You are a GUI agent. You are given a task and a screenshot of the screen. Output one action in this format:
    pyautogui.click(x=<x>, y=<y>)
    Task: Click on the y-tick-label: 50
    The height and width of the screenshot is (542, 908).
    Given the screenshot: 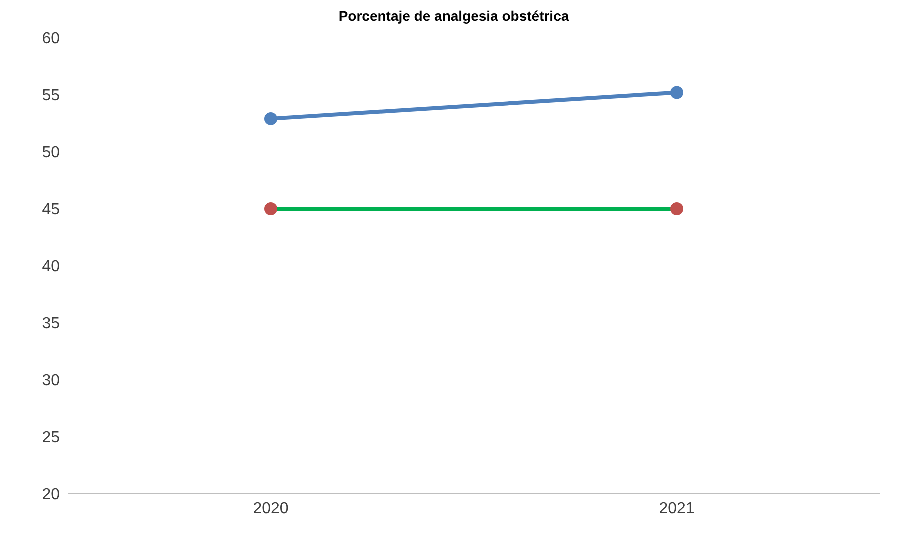 What is the action you would take?
    pyautogui.click(x=51, y=153)
    